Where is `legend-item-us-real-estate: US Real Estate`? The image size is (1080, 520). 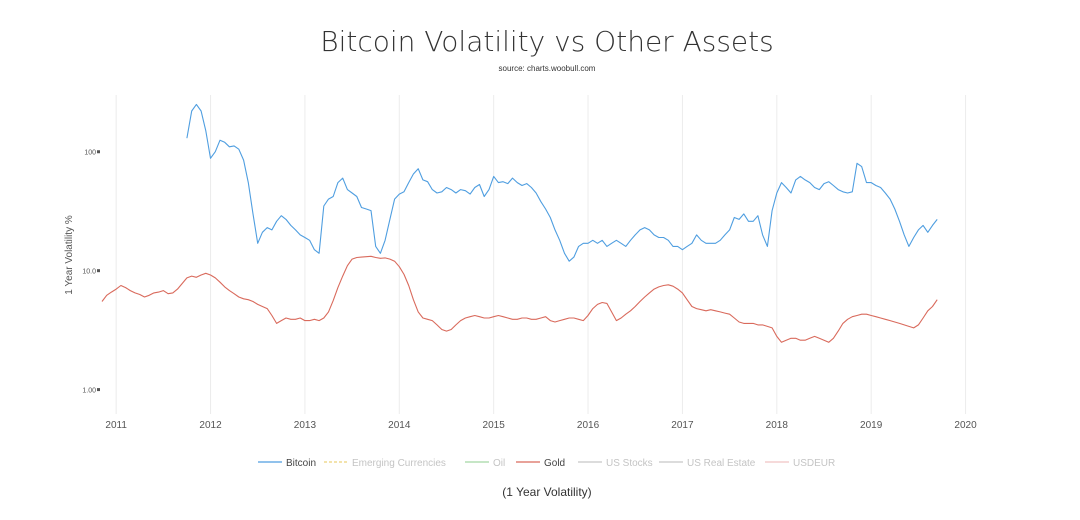 legend-item-us-real-estate: US Real Estate is located at coordinates (721, 463).